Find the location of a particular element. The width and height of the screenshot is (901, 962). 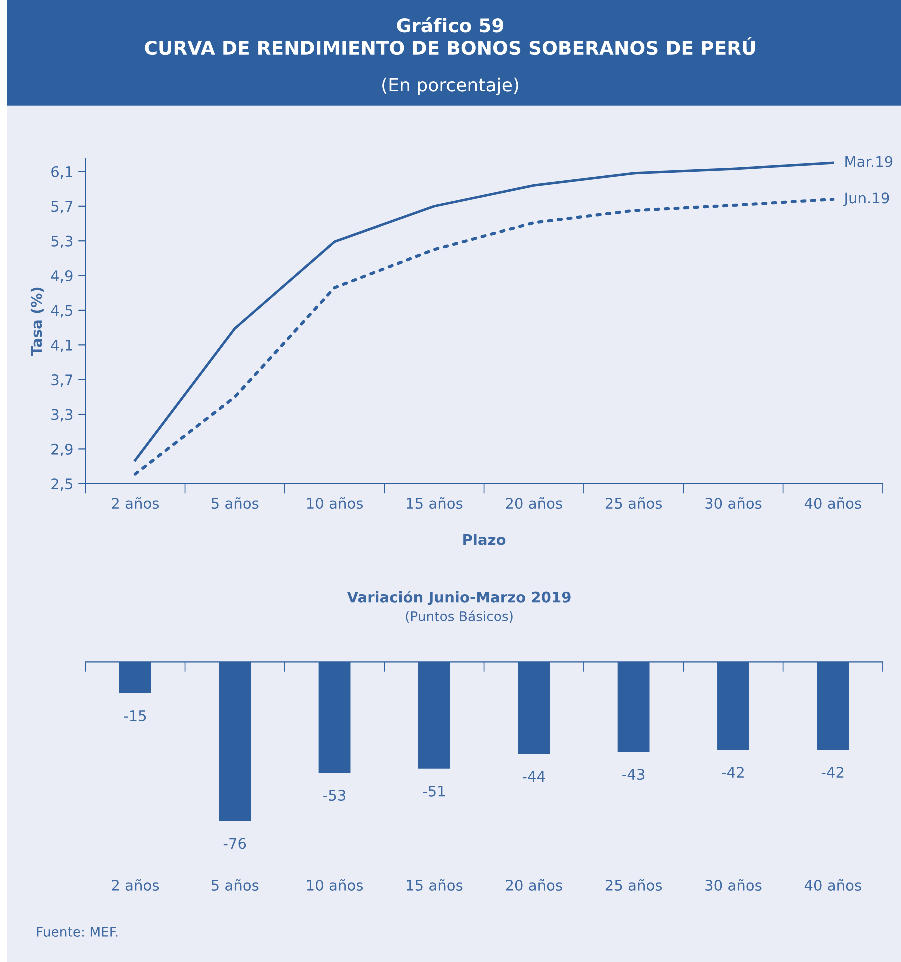

y-axis-title: Tasa (%) is located at coordinates (37, 322).